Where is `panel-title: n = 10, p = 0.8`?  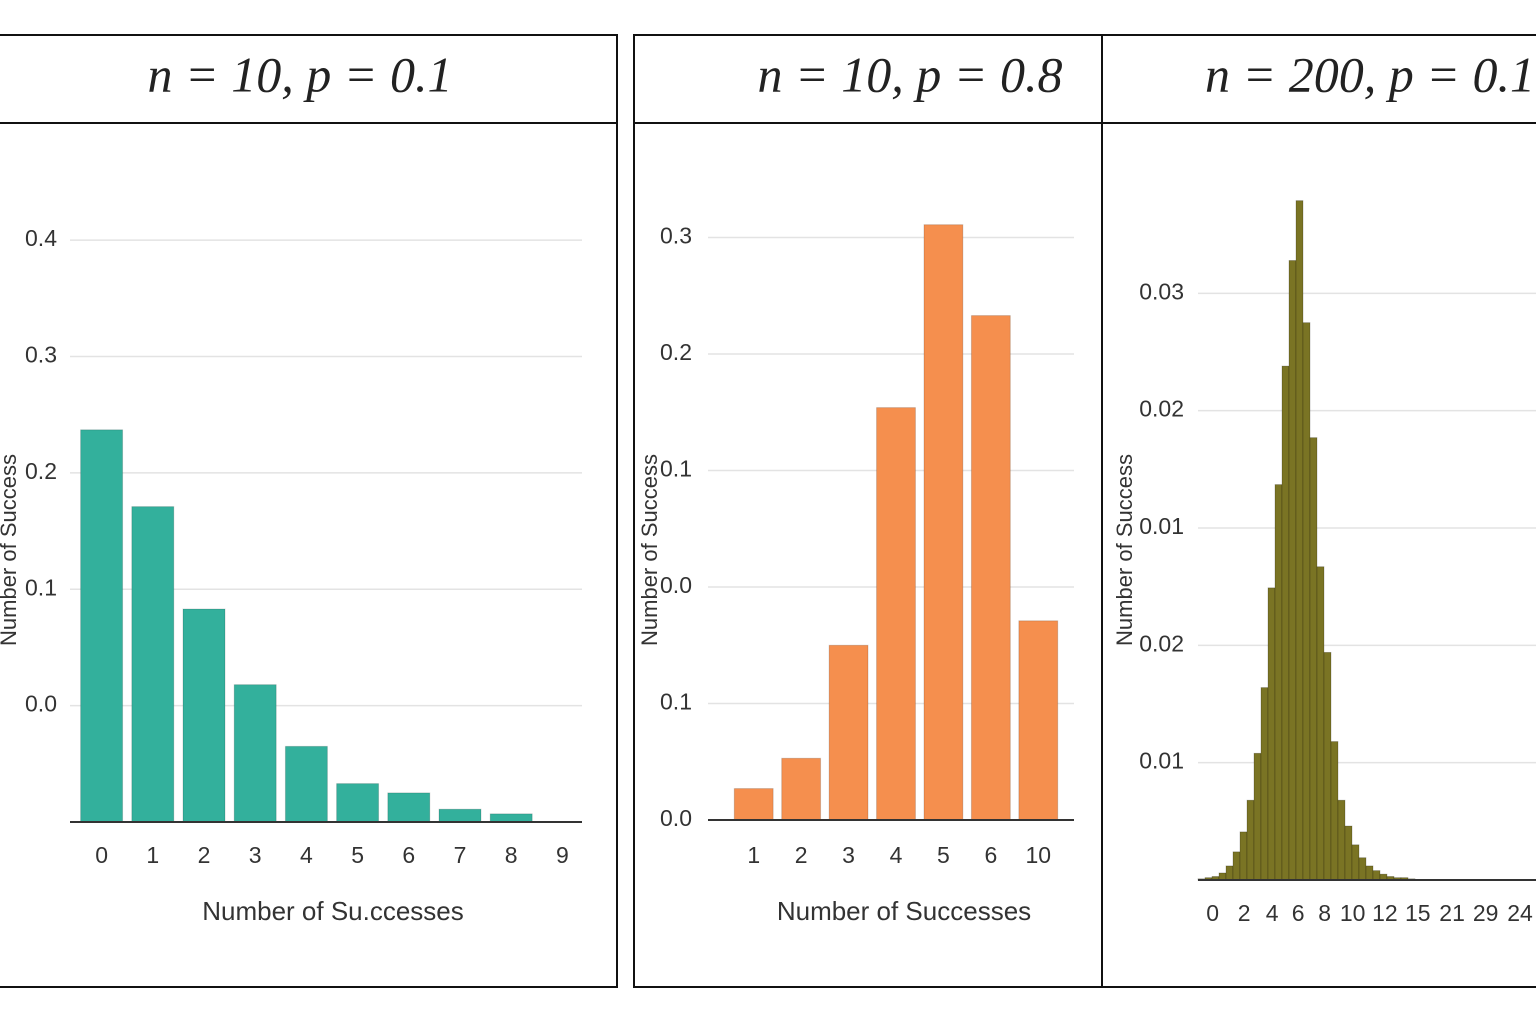 panel-title: n = 10, p = 0.8 is located at coordinates (910, 74).